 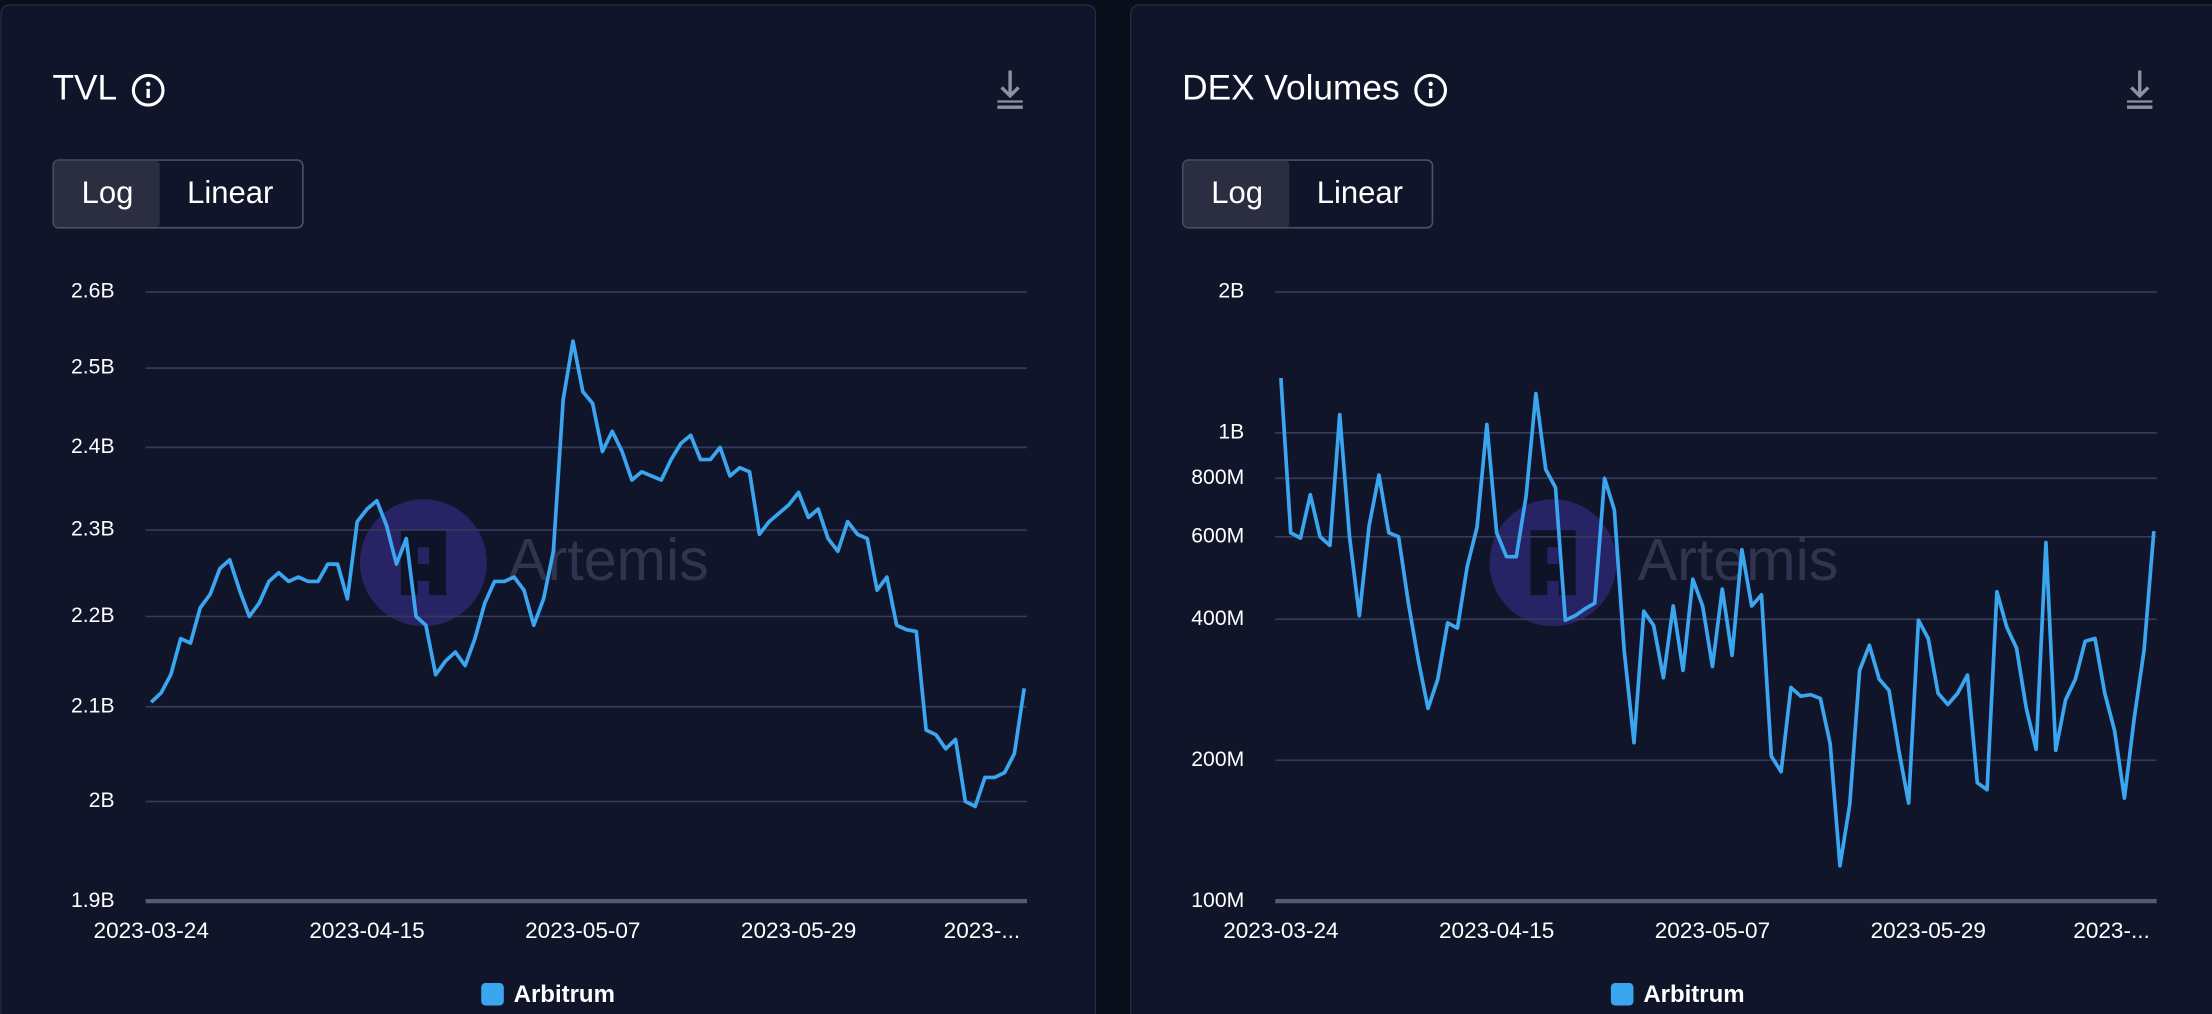 What do you see at coordinates (608, 559) in the screenshot?
I see `watermark-text: Artemis` at bounding box center [608, 559].